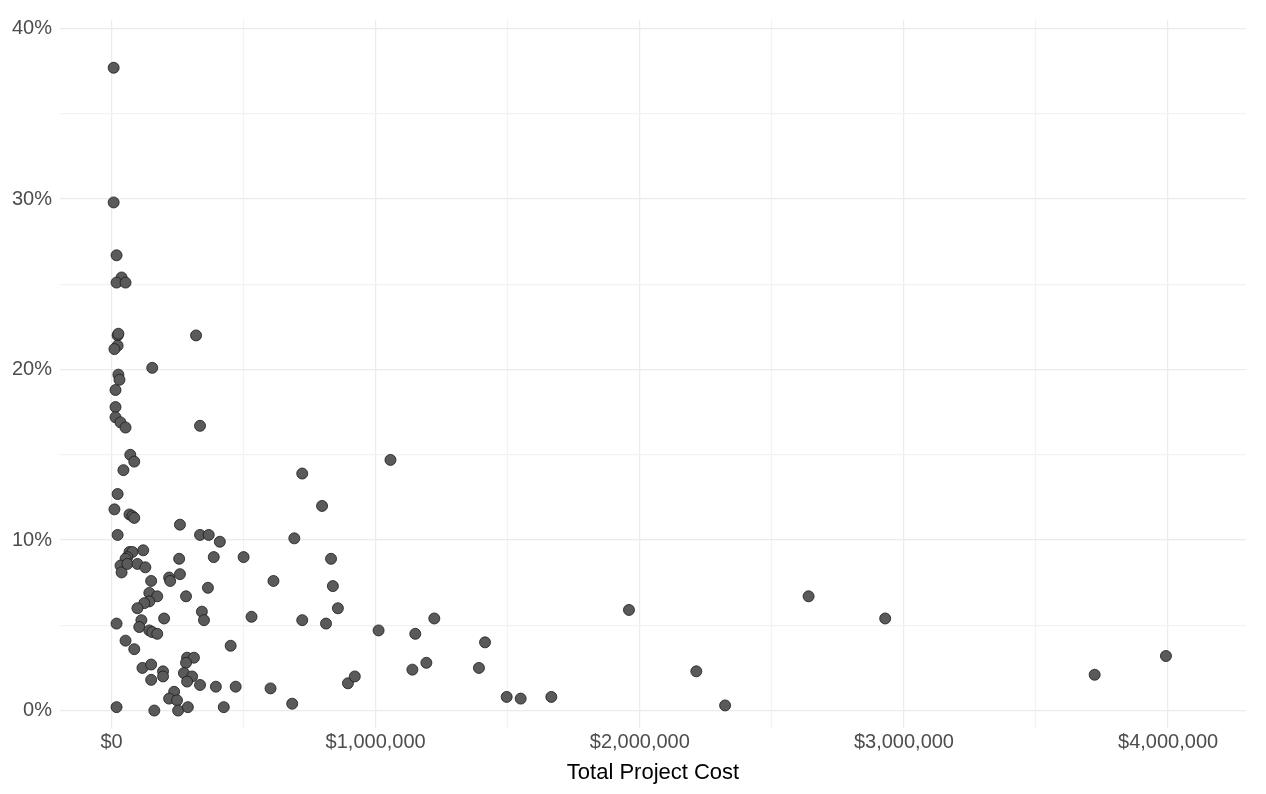  What do you see at coordinates (639, 741) in the screenshot?
I see `x-tick-label: $2,000,000` at bounding box center [639, 741].